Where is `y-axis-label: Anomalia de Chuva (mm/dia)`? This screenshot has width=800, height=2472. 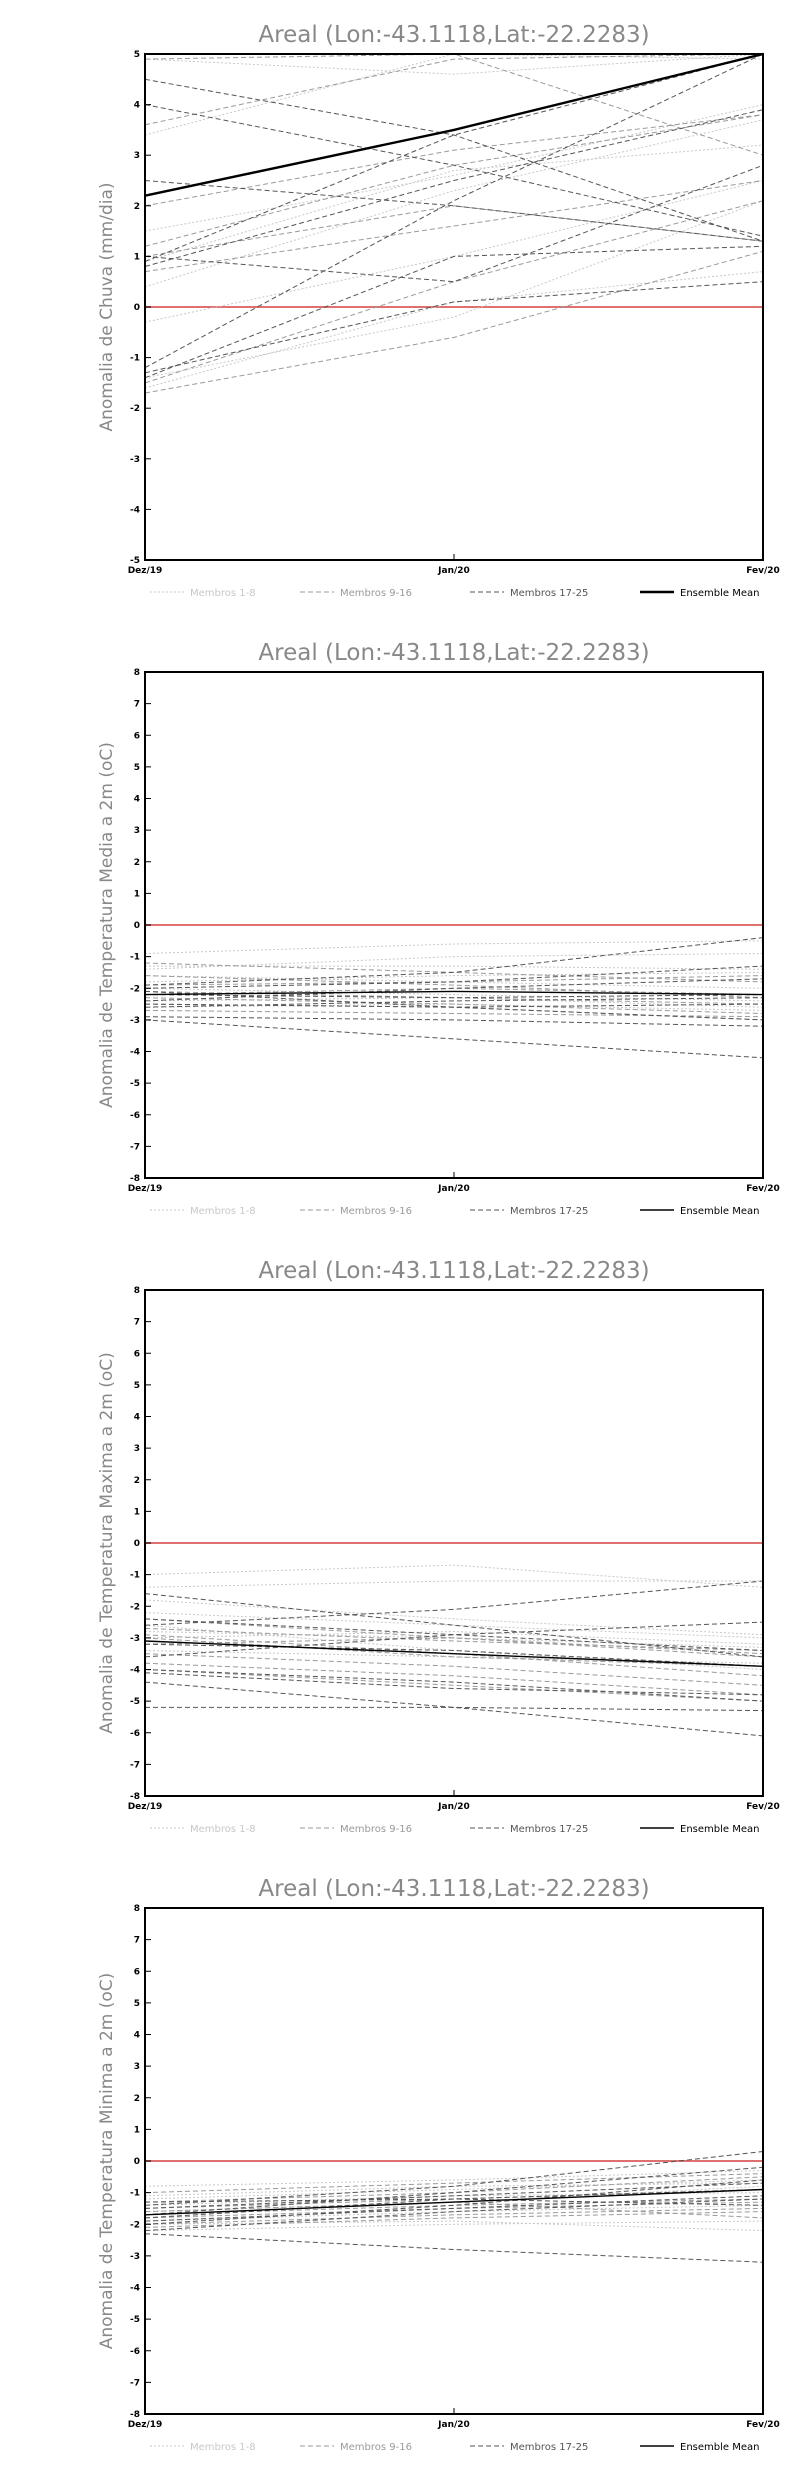 y-axis-label: Anomalia de Chuva (mm/dia) is located at coordinates (107, 306).